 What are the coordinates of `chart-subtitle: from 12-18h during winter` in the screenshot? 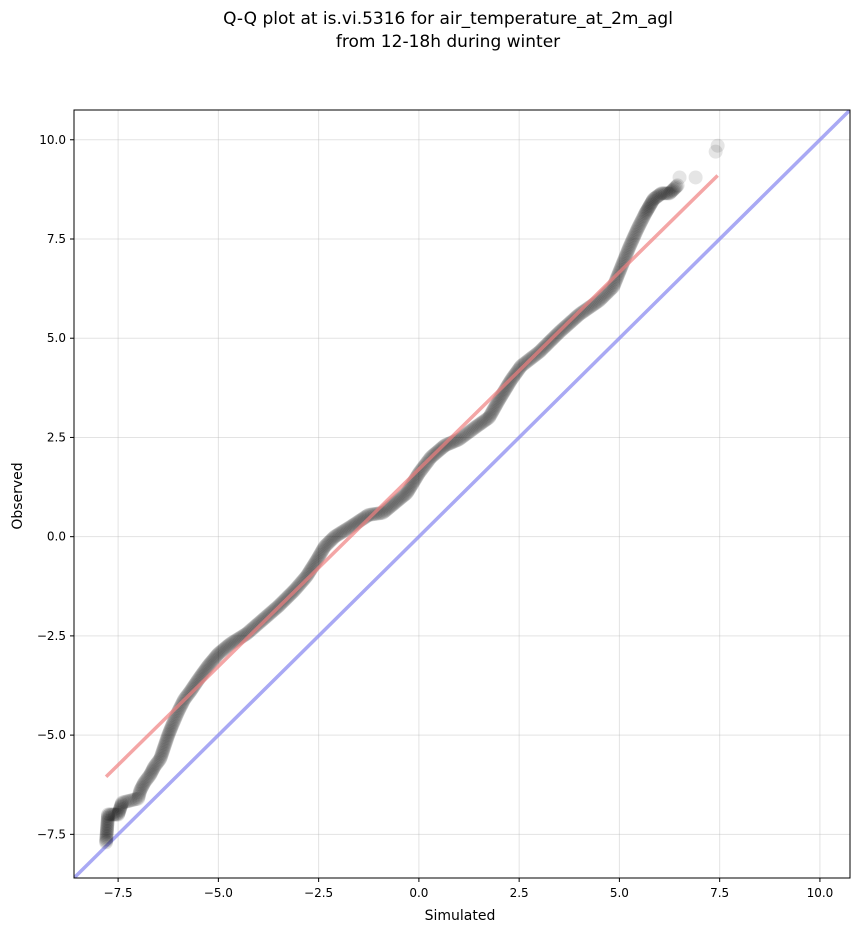 It's located at (448, 42).